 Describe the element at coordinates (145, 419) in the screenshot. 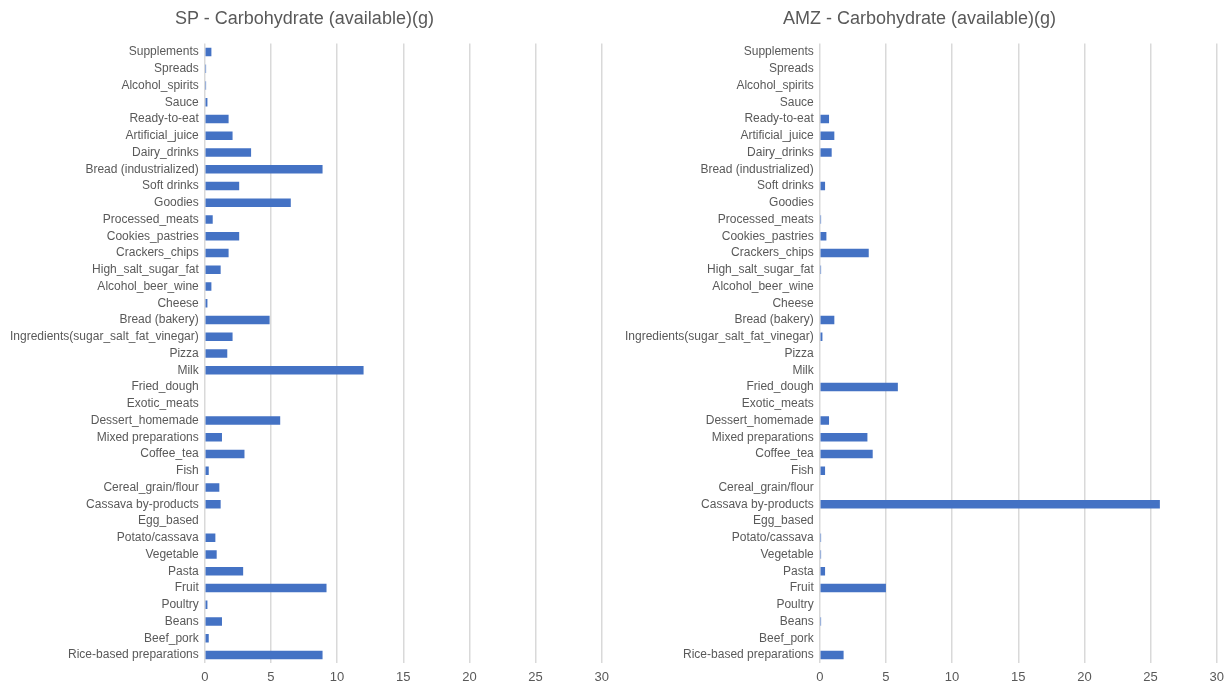

I see `y-tick-label: Dessert_homemade` at that location.